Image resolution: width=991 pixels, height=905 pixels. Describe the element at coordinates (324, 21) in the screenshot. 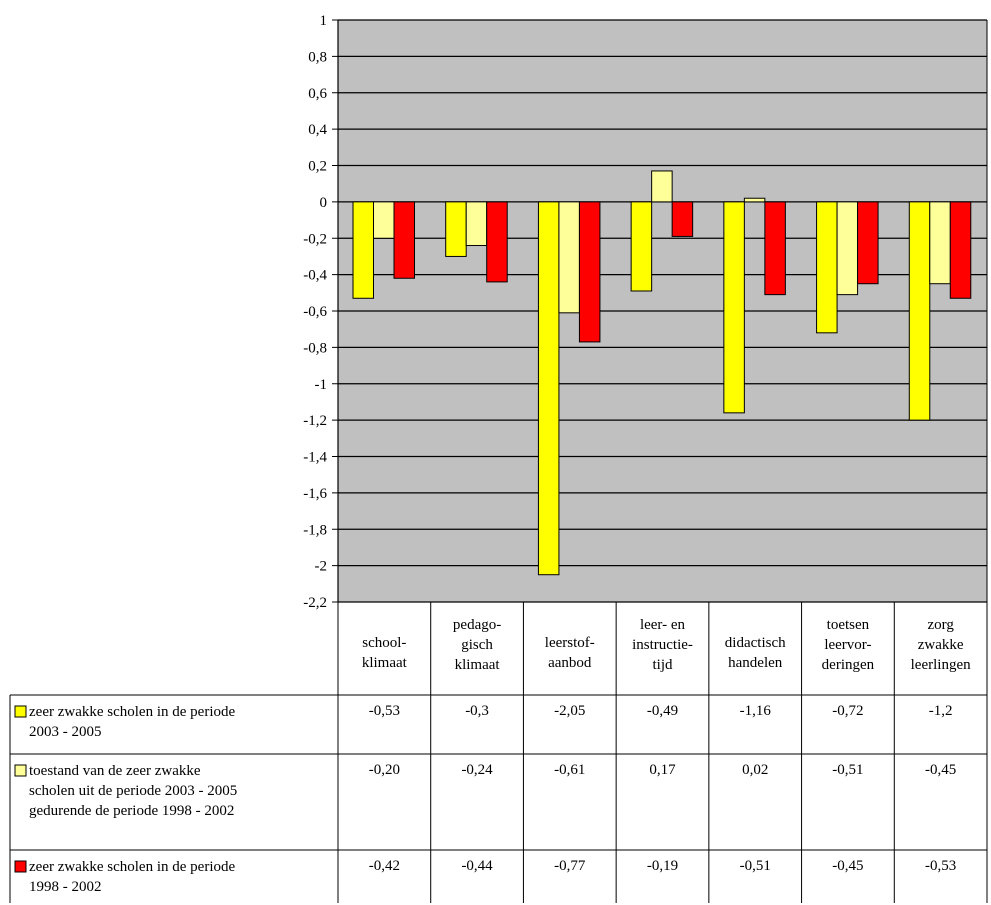

I see `y-tick-label: 1` at that location.